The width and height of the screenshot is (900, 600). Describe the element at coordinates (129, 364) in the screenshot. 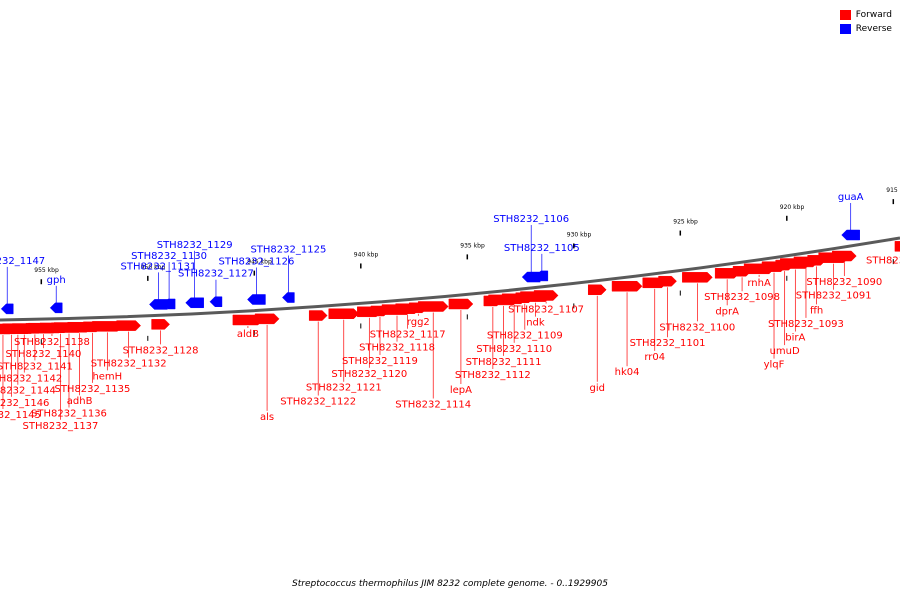

I see `forward-gene-label: STH8232_1132` at that location.